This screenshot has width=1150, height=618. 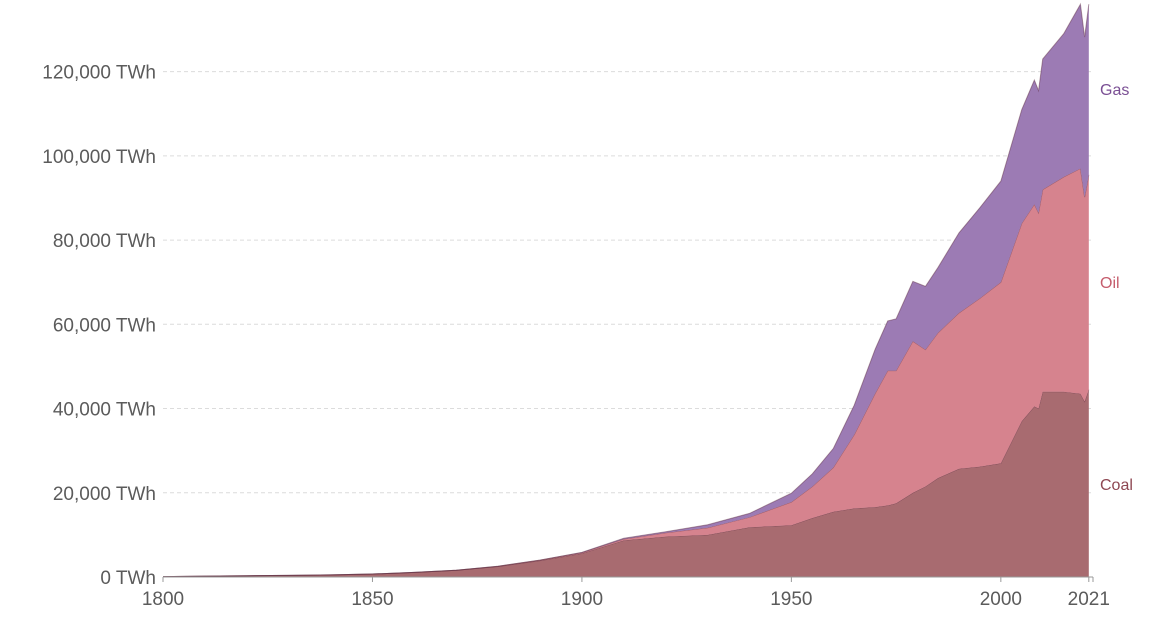 What do you see at coordinates (99, 73) in the screenshot?
I see `y-tick-label: 120,000 TWh` at bounding box center [99, 73].